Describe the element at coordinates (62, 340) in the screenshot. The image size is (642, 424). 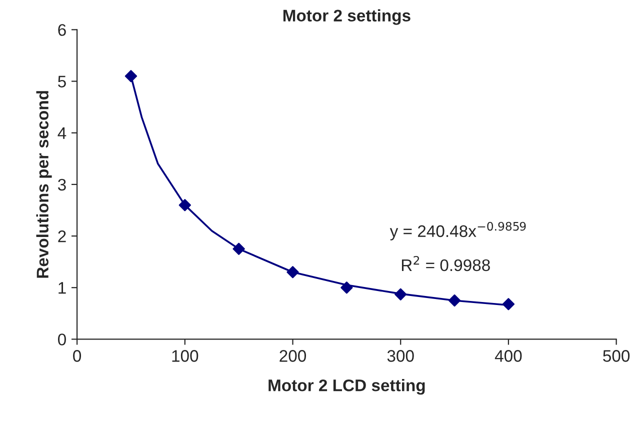
I see `y-tick-label: 0` at that location.